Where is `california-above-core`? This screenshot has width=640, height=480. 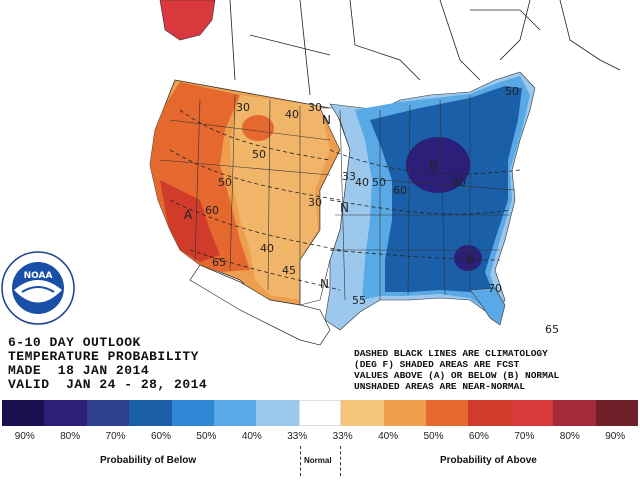
california-above-core is located at coordinates (190, 221).